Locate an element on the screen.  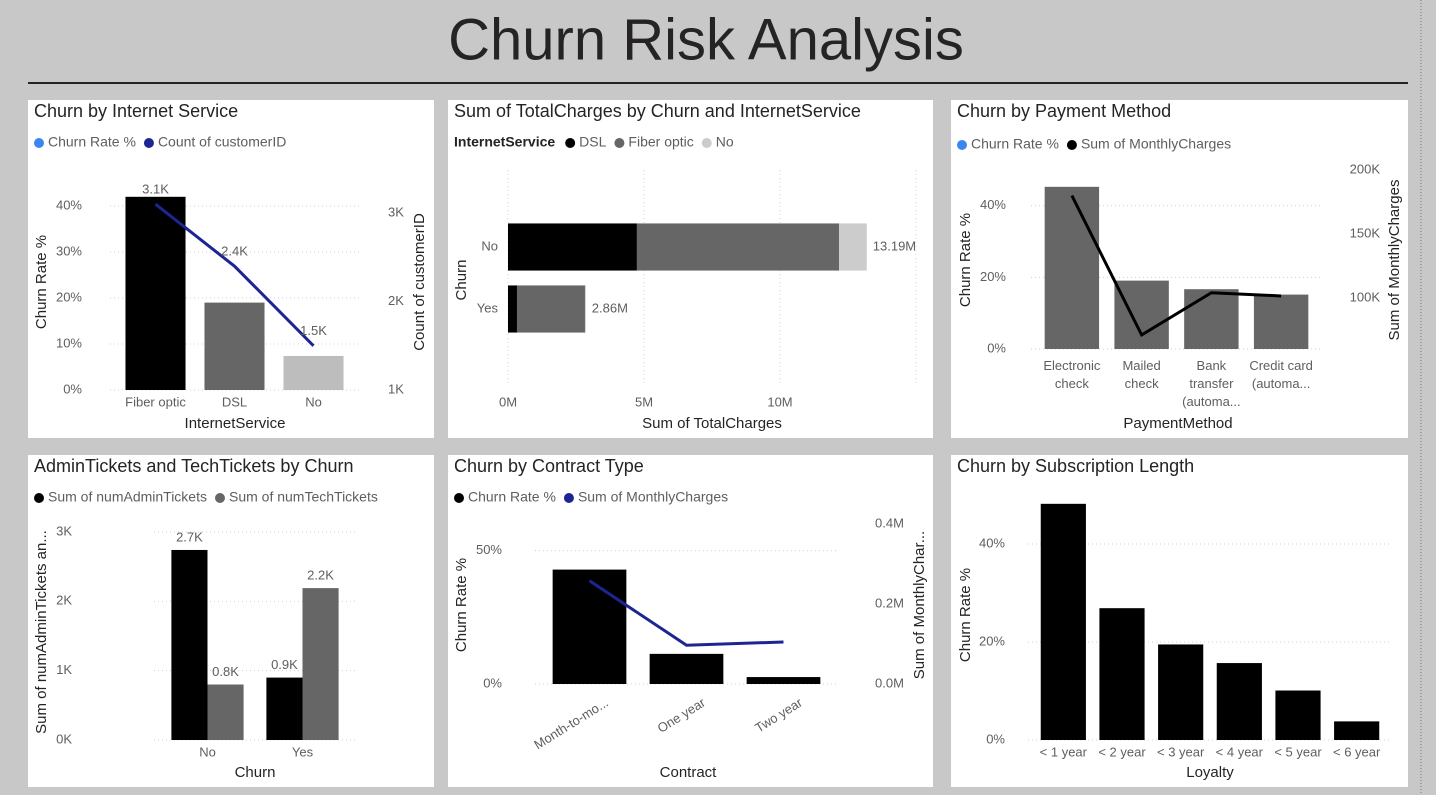
chart-title: Churn by Internet Service is located at coordinates (136, 111).